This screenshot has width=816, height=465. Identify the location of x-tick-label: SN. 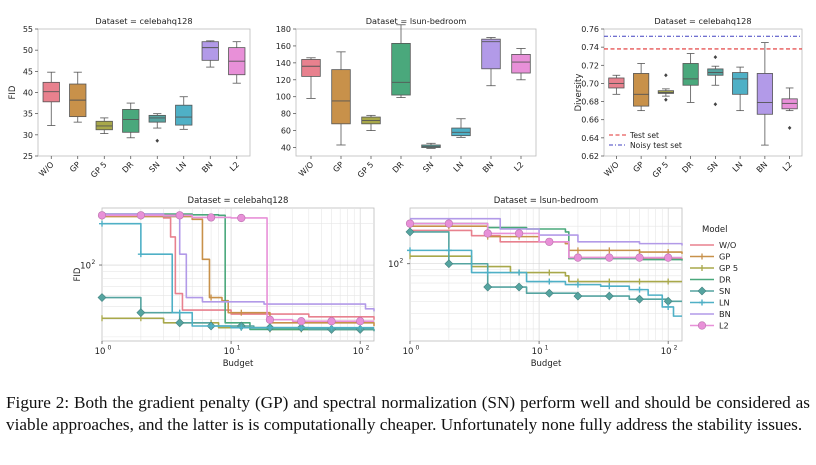
(713, 167).